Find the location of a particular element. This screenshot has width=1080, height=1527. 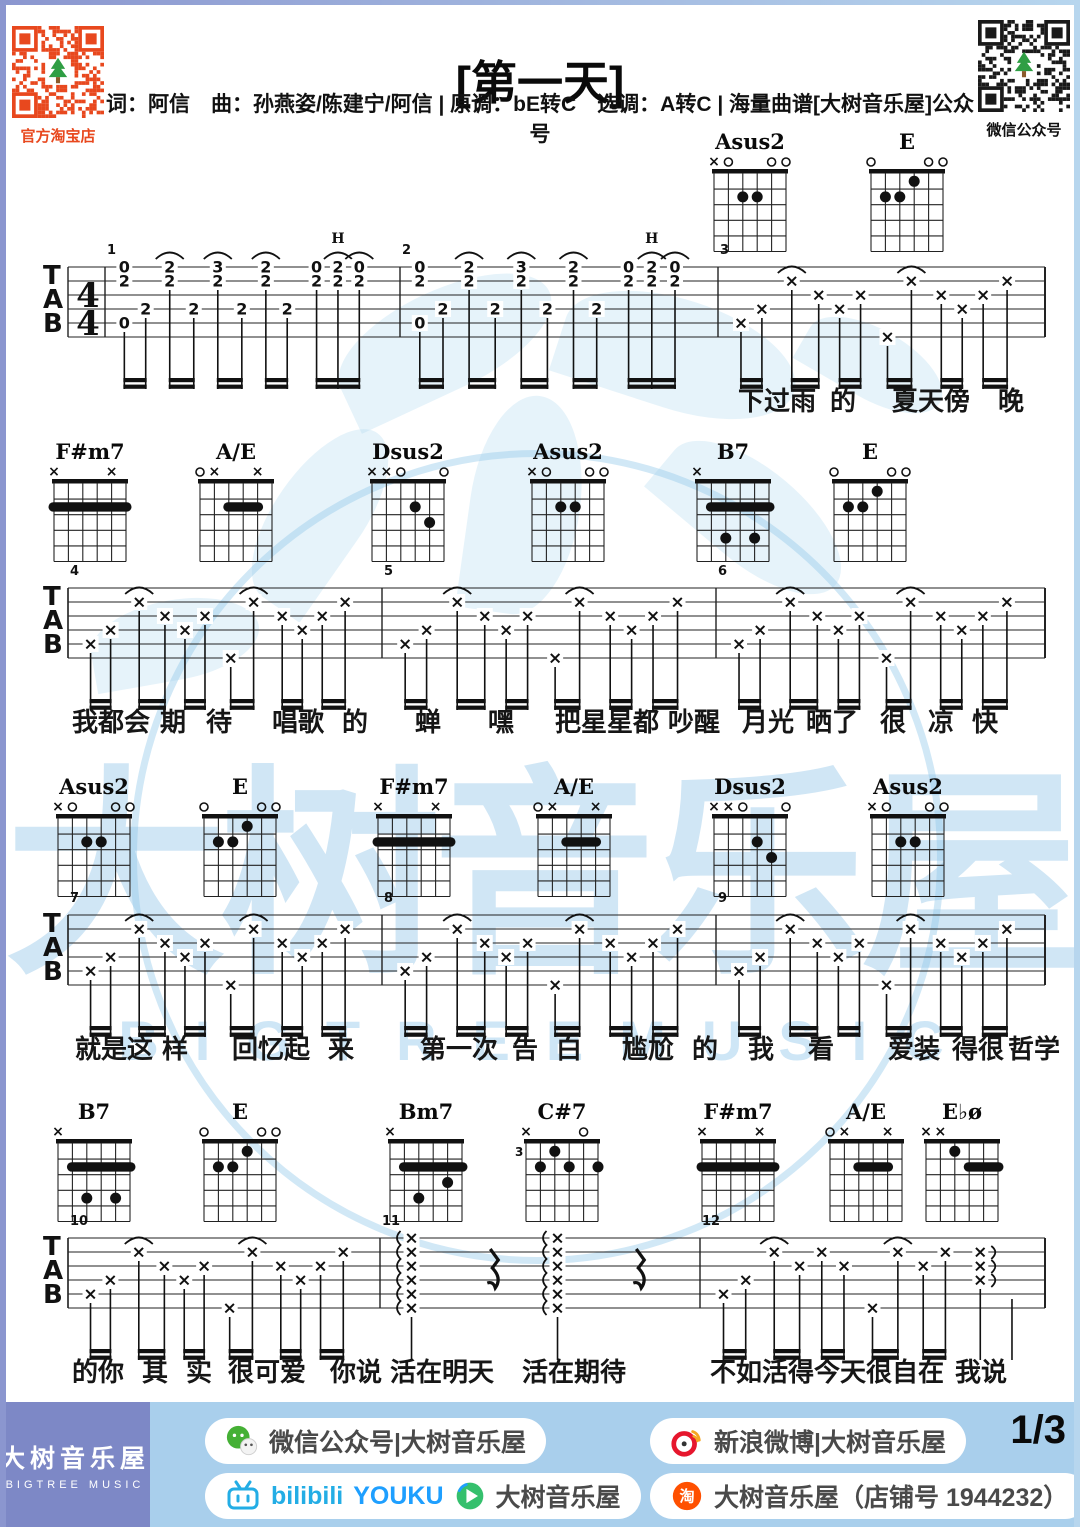

chord-diagram-bm7: Bm7× is located at coordinates (426, 1161).